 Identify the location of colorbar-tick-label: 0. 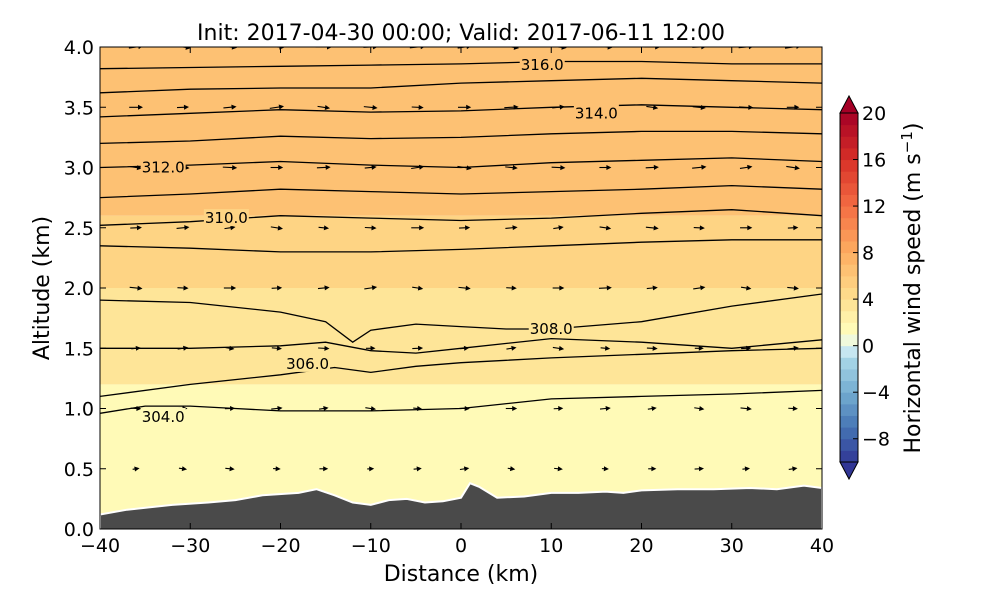
(868, 347).